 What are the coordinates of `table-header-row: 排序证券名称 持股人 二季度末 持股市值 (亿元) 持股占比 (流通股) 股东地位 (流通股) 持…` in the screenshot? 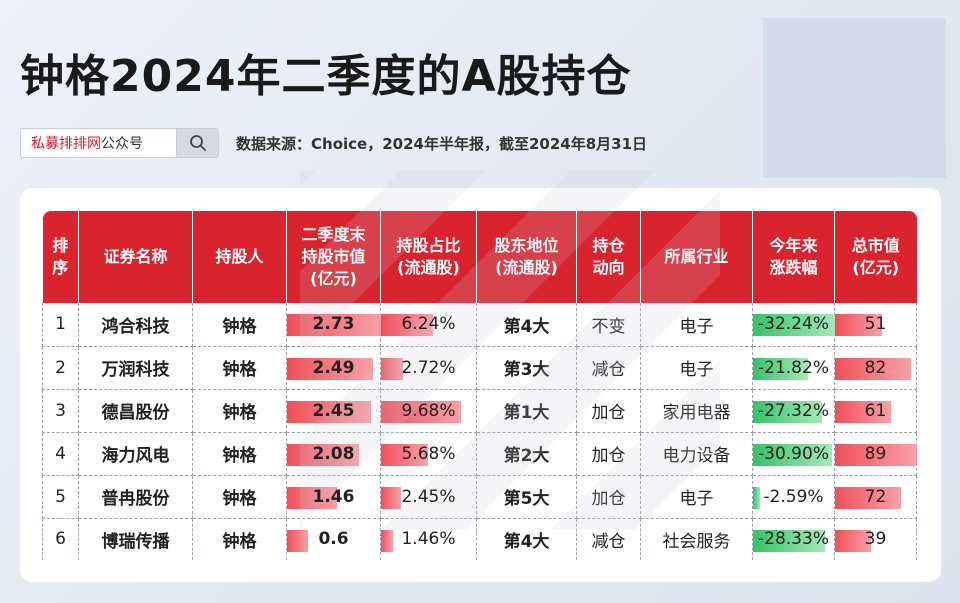 It's located at (479, 257).